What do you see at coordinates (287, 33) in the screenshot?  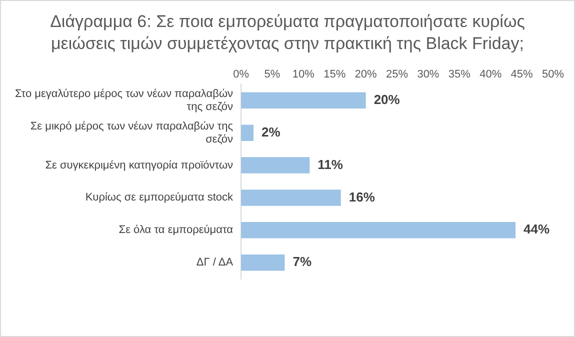 I see `chart-title: Διάγραμμα 6: Σε ποια εμπορεύματα πραγματοποιήσατε κυρίως μειώσεις τιμών συμμετέχοντας στην πρακτική της Black Friday;` at bounding box center [287, 33].